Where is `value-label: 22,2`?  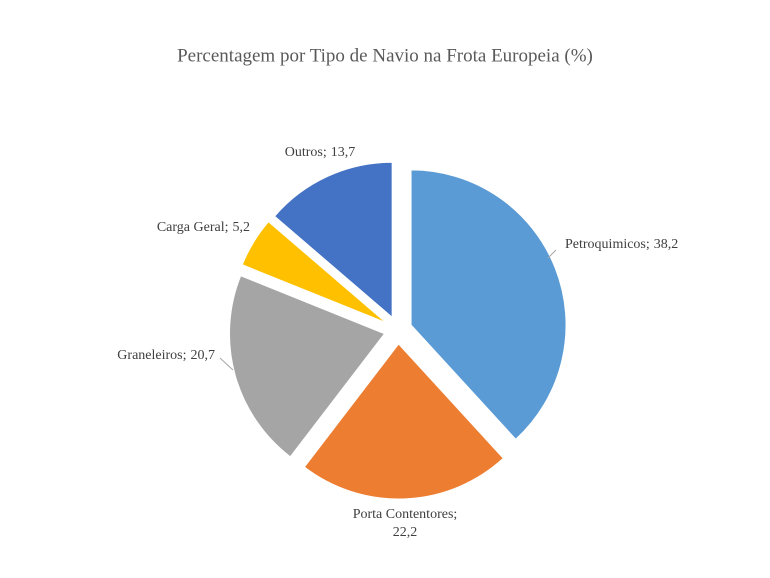 value-label: 22,2 is located at coordinates (405, 532).